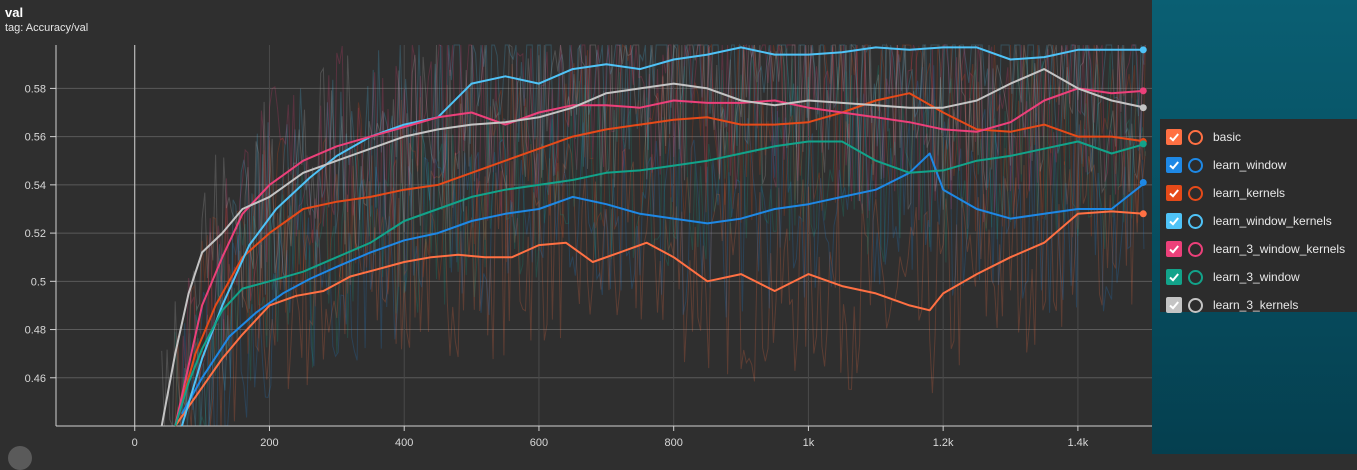  I want to click on y-tick-label: 0.48, so click(35, 331).